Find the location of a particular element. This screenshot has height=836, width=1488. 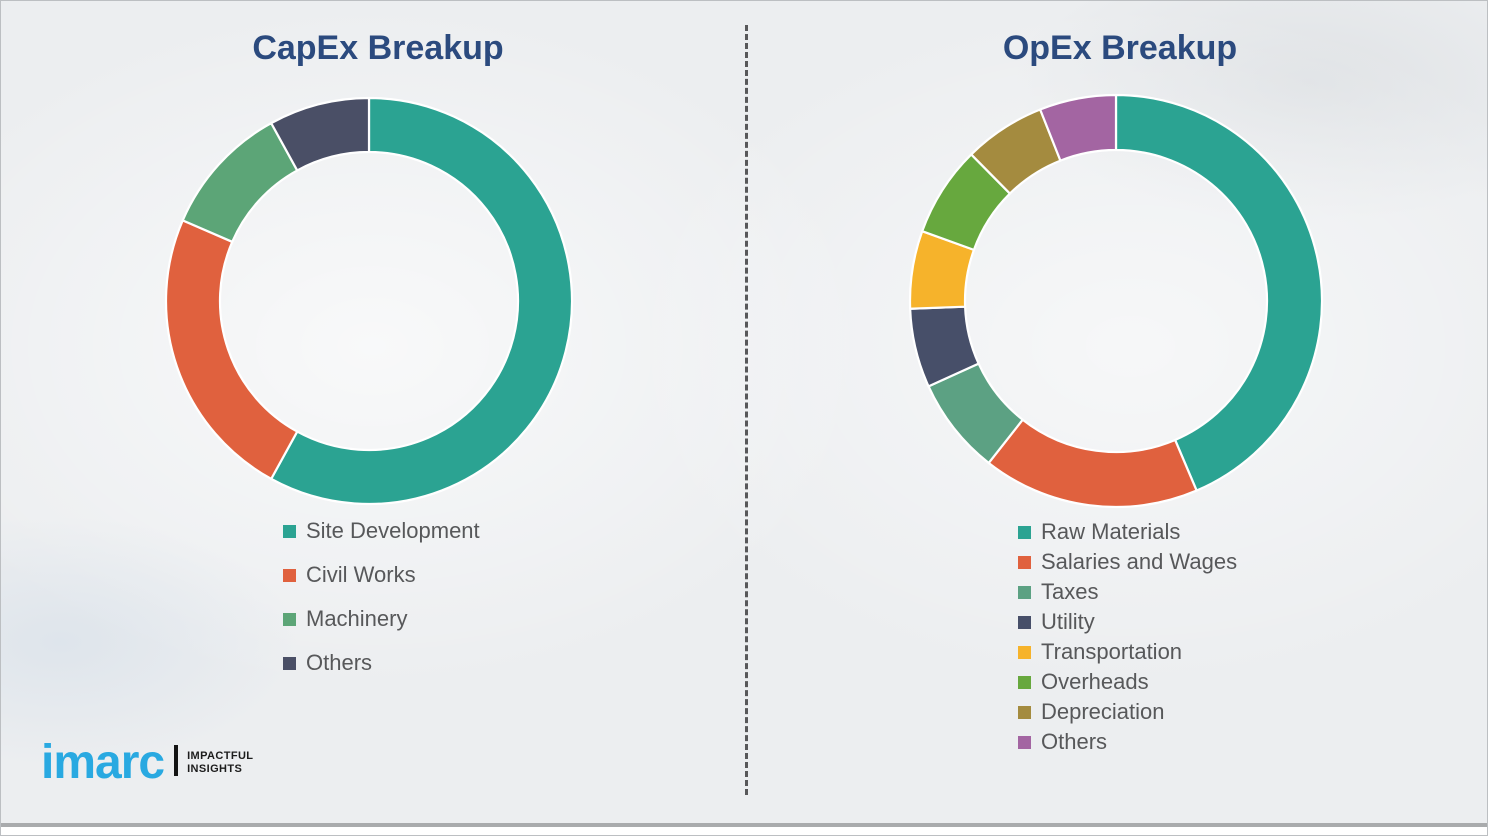

logo-separator-bar is located at coordinates (176, 760).